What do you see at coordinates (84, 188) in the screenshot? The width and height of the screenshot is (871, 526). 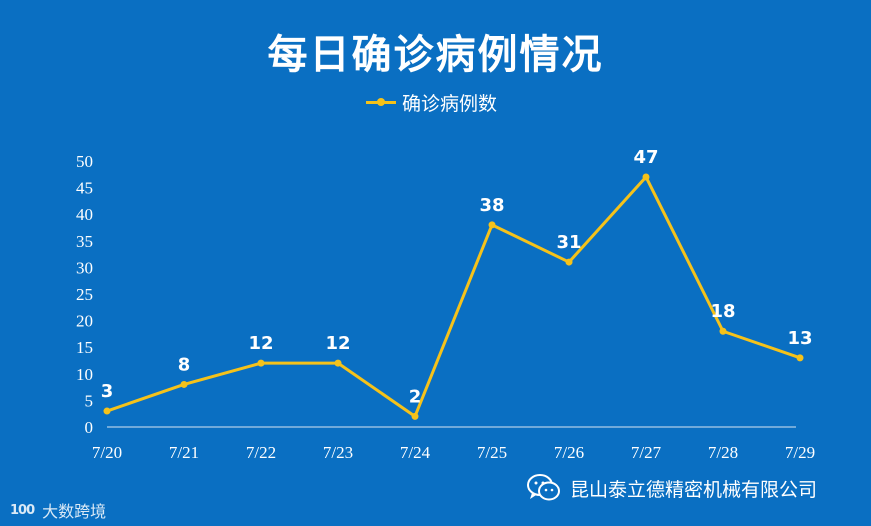 I see `y-tick-label: 45` at bounding box center [84, 188].